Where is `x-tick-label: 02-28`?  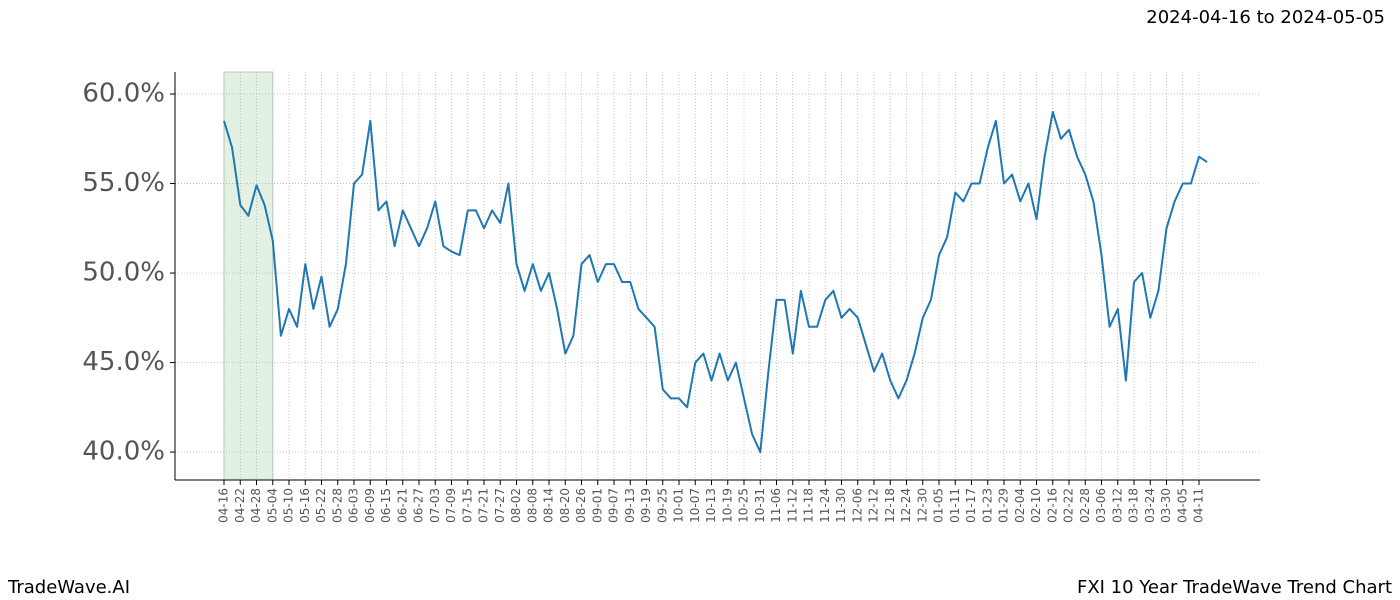 x-tick-label: 02-28 is located at coordinates (1085, 505).